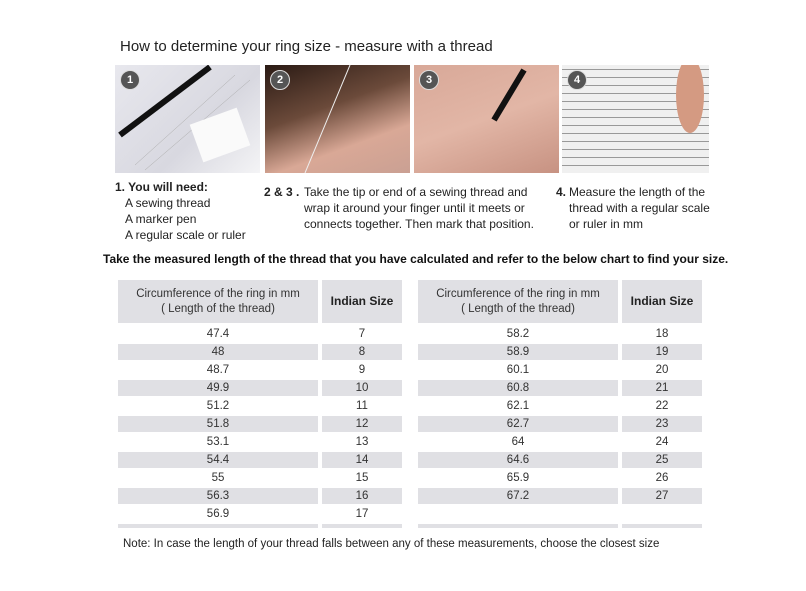  Describe the element at coordinates (168, 203) in the screenshot. I see `need-item: A sewing thread` at that location.